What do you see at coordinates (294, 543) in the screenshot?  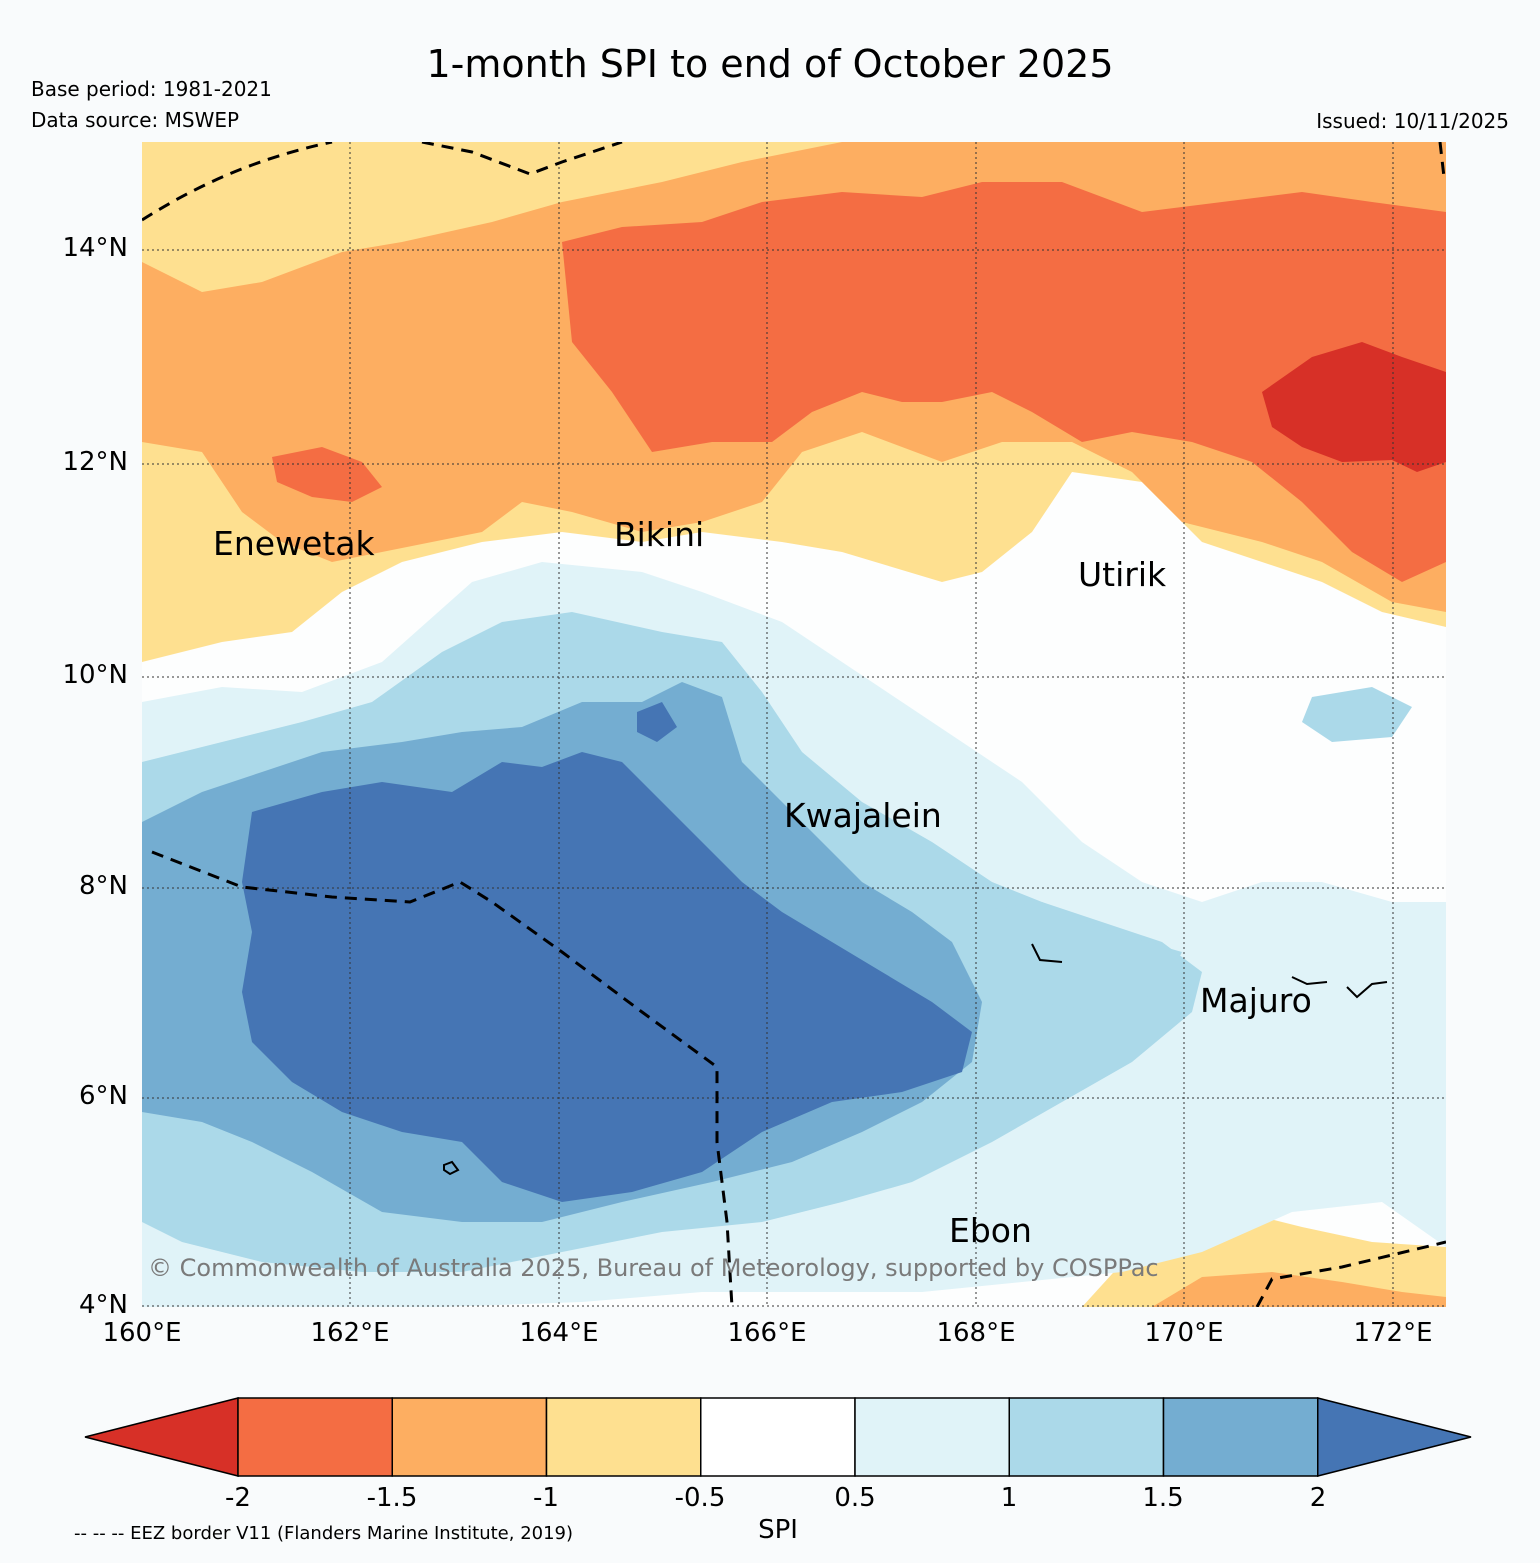 I see `place-enewetak: Enewetak` at bounding box center [294, 543].